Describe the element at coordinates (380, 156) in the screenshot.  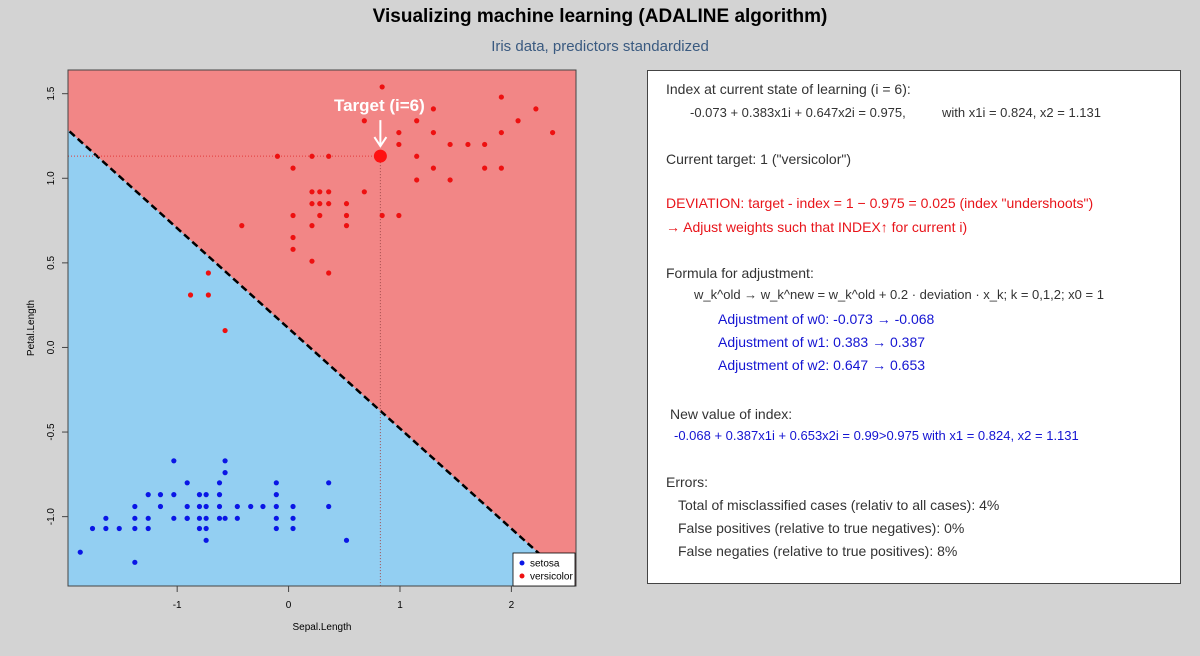
I see `target-point` at that location.